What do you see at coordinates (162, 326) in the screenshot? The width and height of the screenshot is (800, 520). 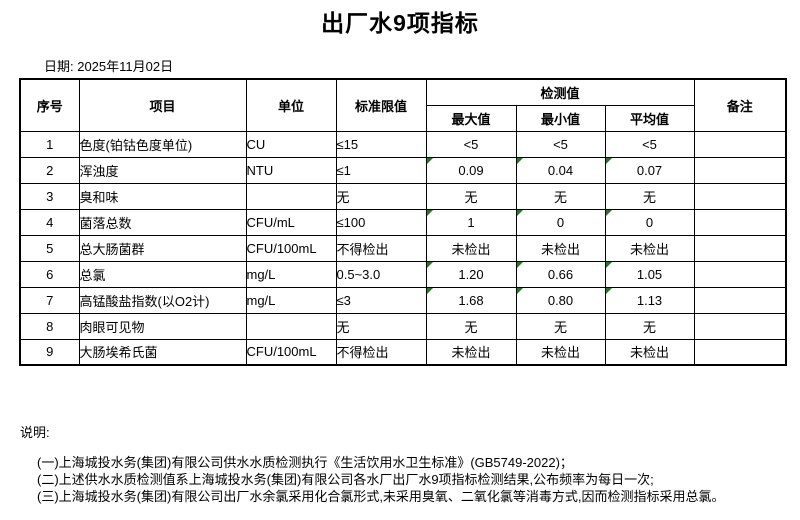 I see `cell-item: 肉眼可见物` at bounding box center [162, 326].